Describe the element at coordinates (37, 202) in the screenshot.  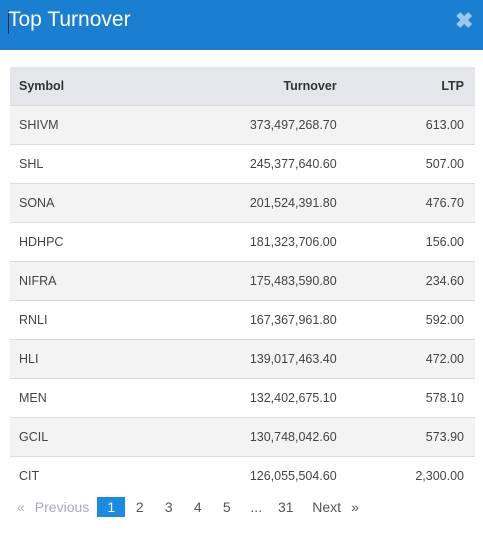
I see `cell-symbol: SONA` at that location.